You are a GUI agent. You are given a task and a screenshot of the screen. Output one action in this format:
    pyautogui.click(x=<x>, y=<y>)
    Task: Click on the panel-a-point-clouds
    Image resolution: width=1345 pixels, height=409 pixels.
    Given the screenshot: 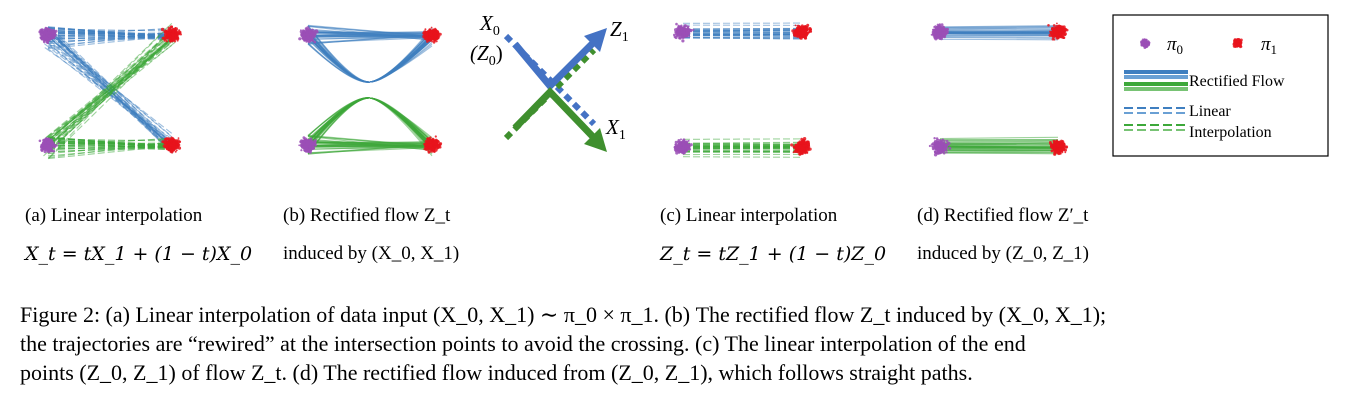 What is the action you would take?
    pyautogui.click(x=110, y=89)
    